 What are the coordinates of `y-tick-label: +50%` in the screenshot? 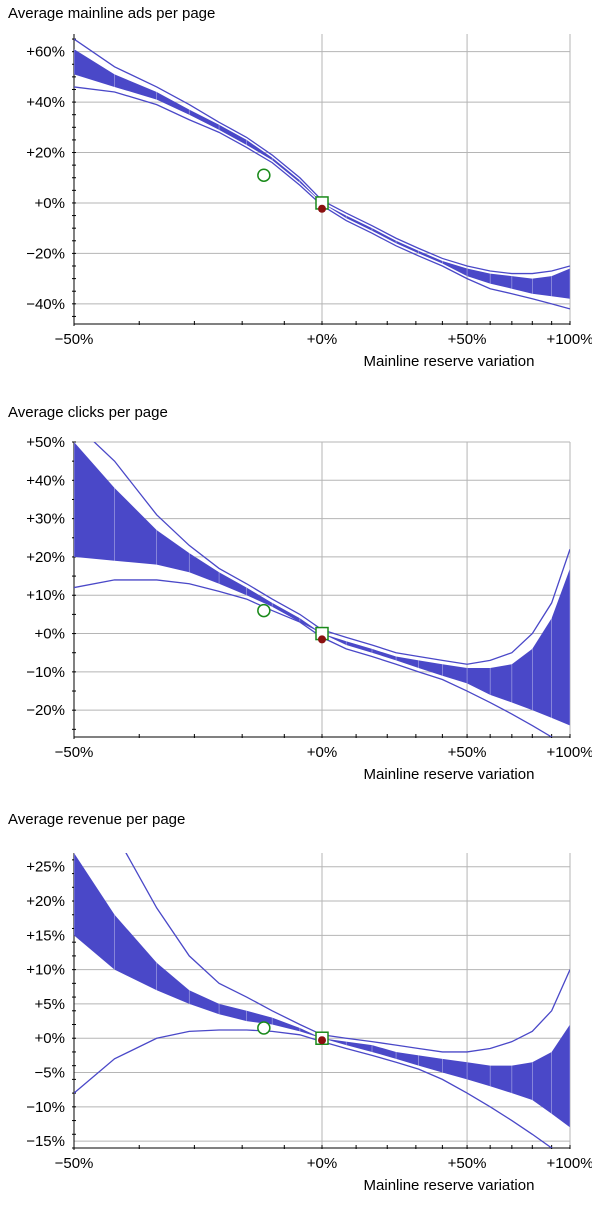 It's located at (45, 442).